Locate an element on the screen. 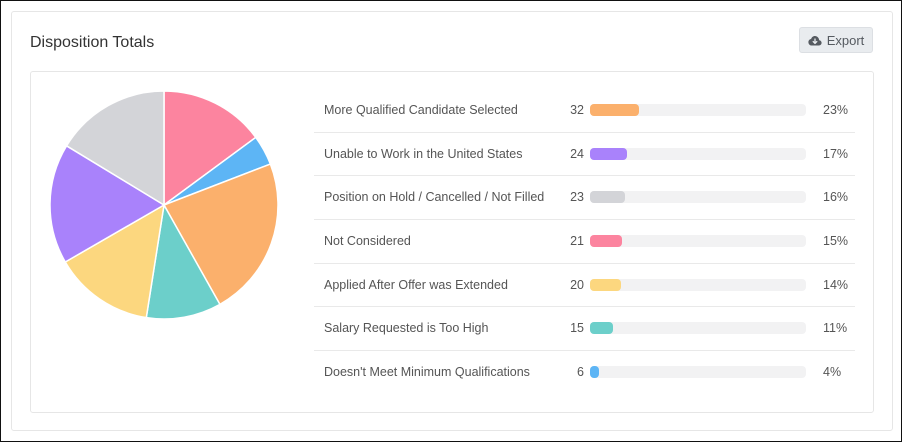  legend-percent: 23% is located at coordinates (836, 110).